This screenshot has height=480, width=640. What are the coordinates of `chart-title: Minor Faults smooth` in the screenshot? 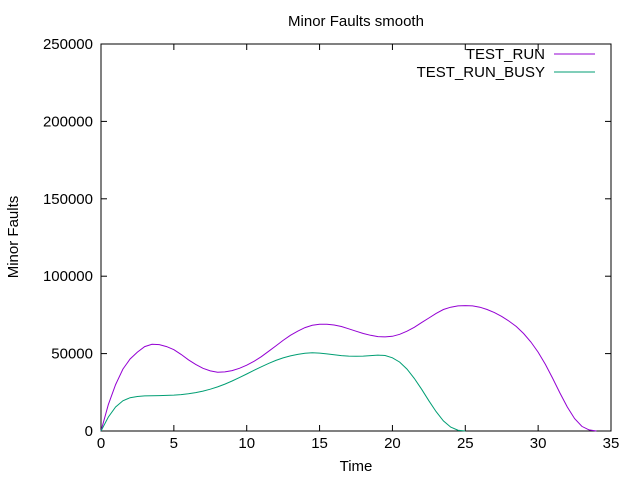 It's located at (356, 21).